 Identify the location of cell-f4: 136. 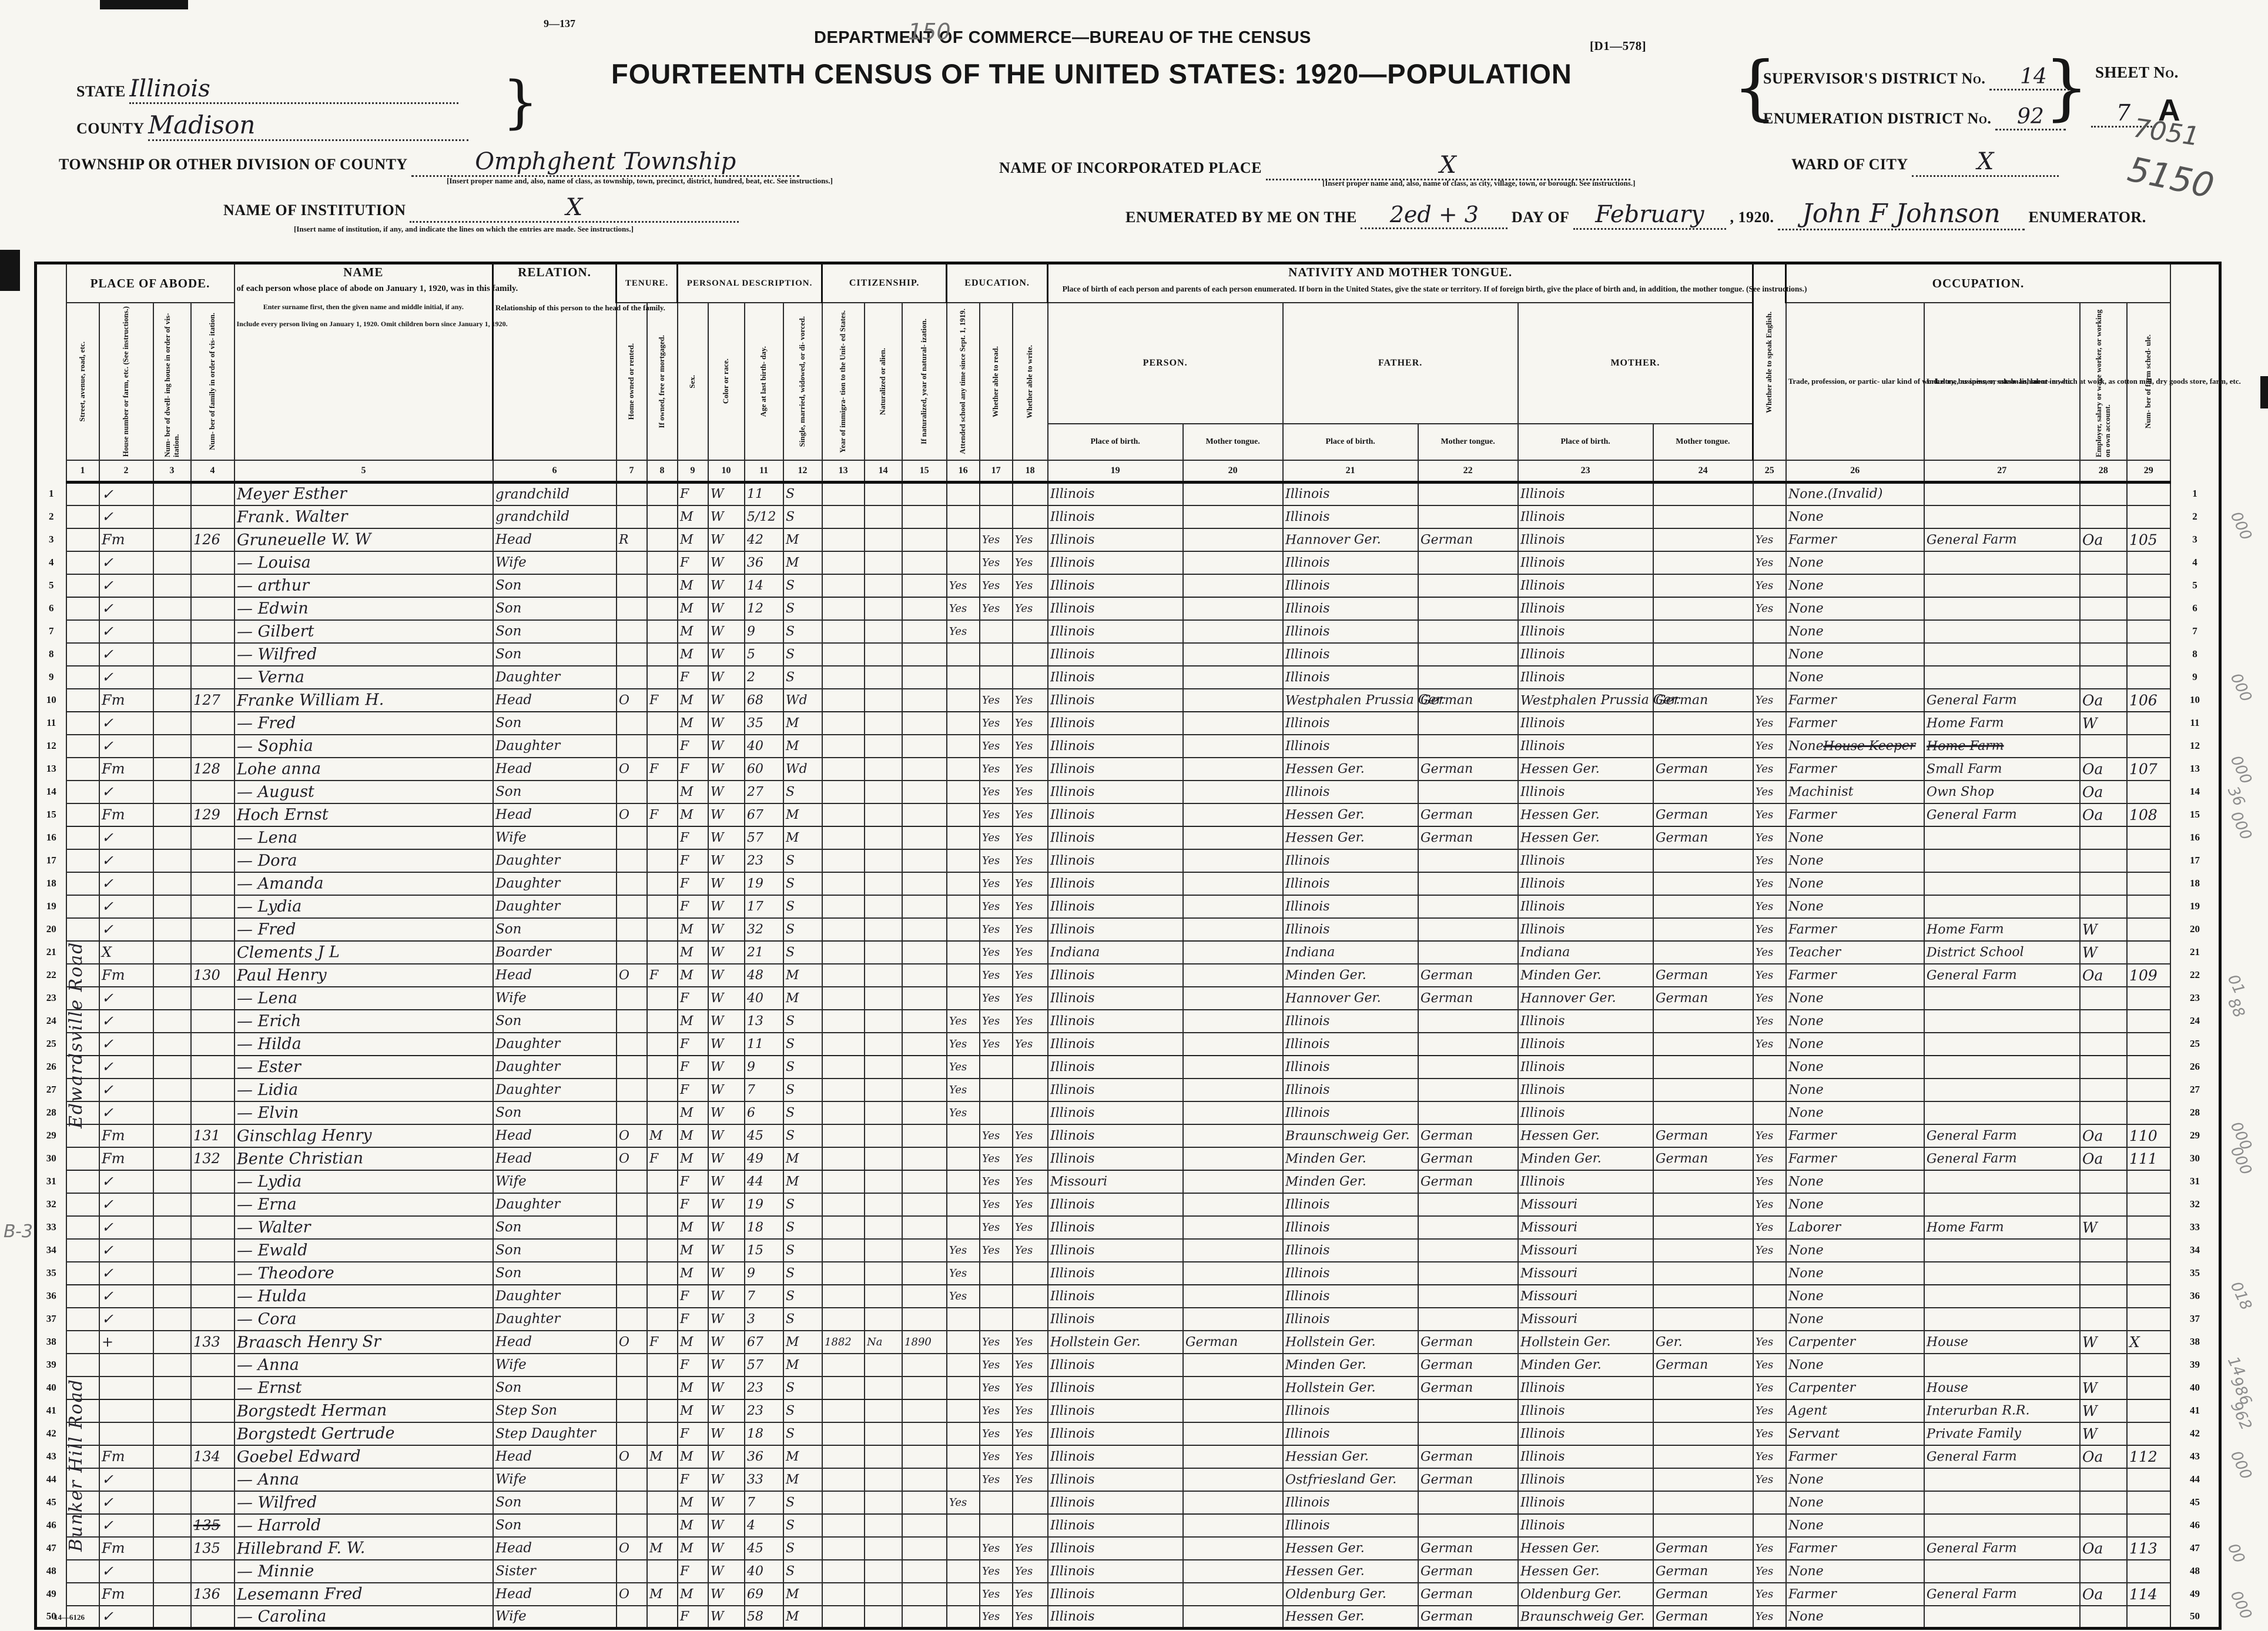
(212, 1594).